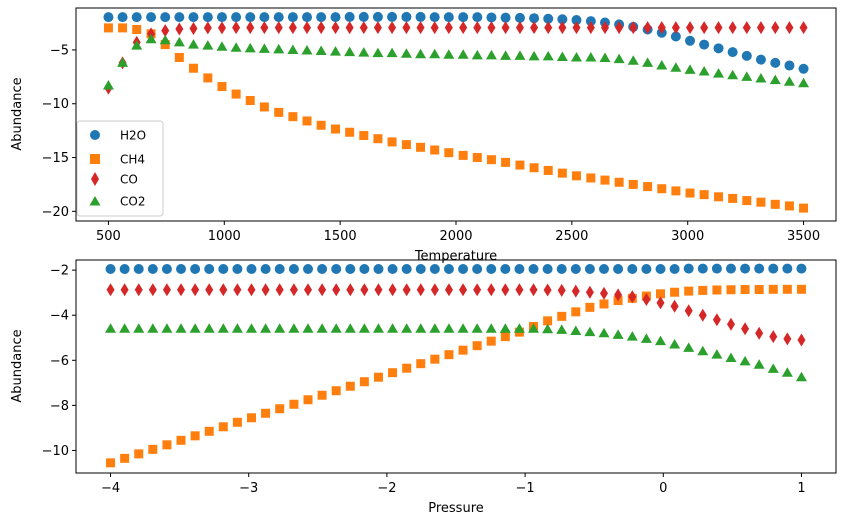  What do you see at coordinates (525, 488) in the screenshot?
I see `x-tick-label: −1` at bounding box center [525, 488].